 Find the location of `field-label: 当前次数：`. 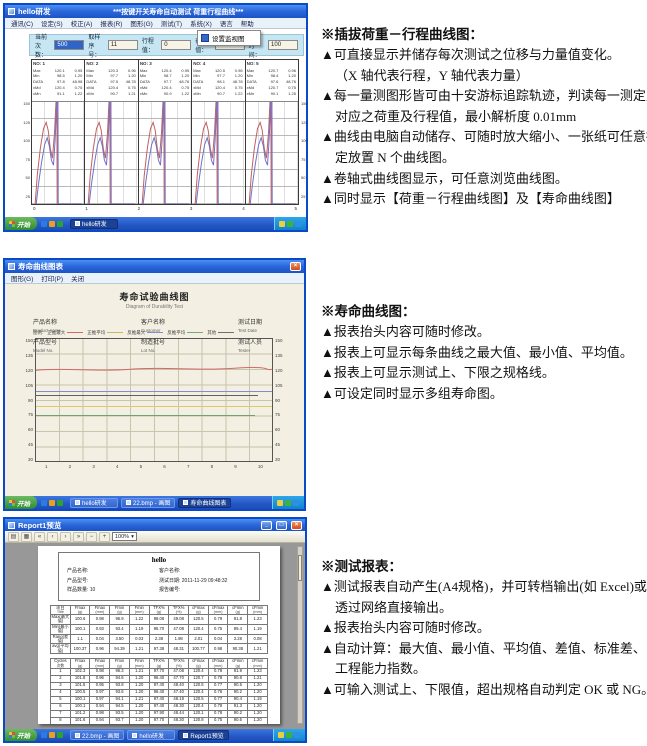

field-label: 当前次数： is located at coordinates (41, 46).